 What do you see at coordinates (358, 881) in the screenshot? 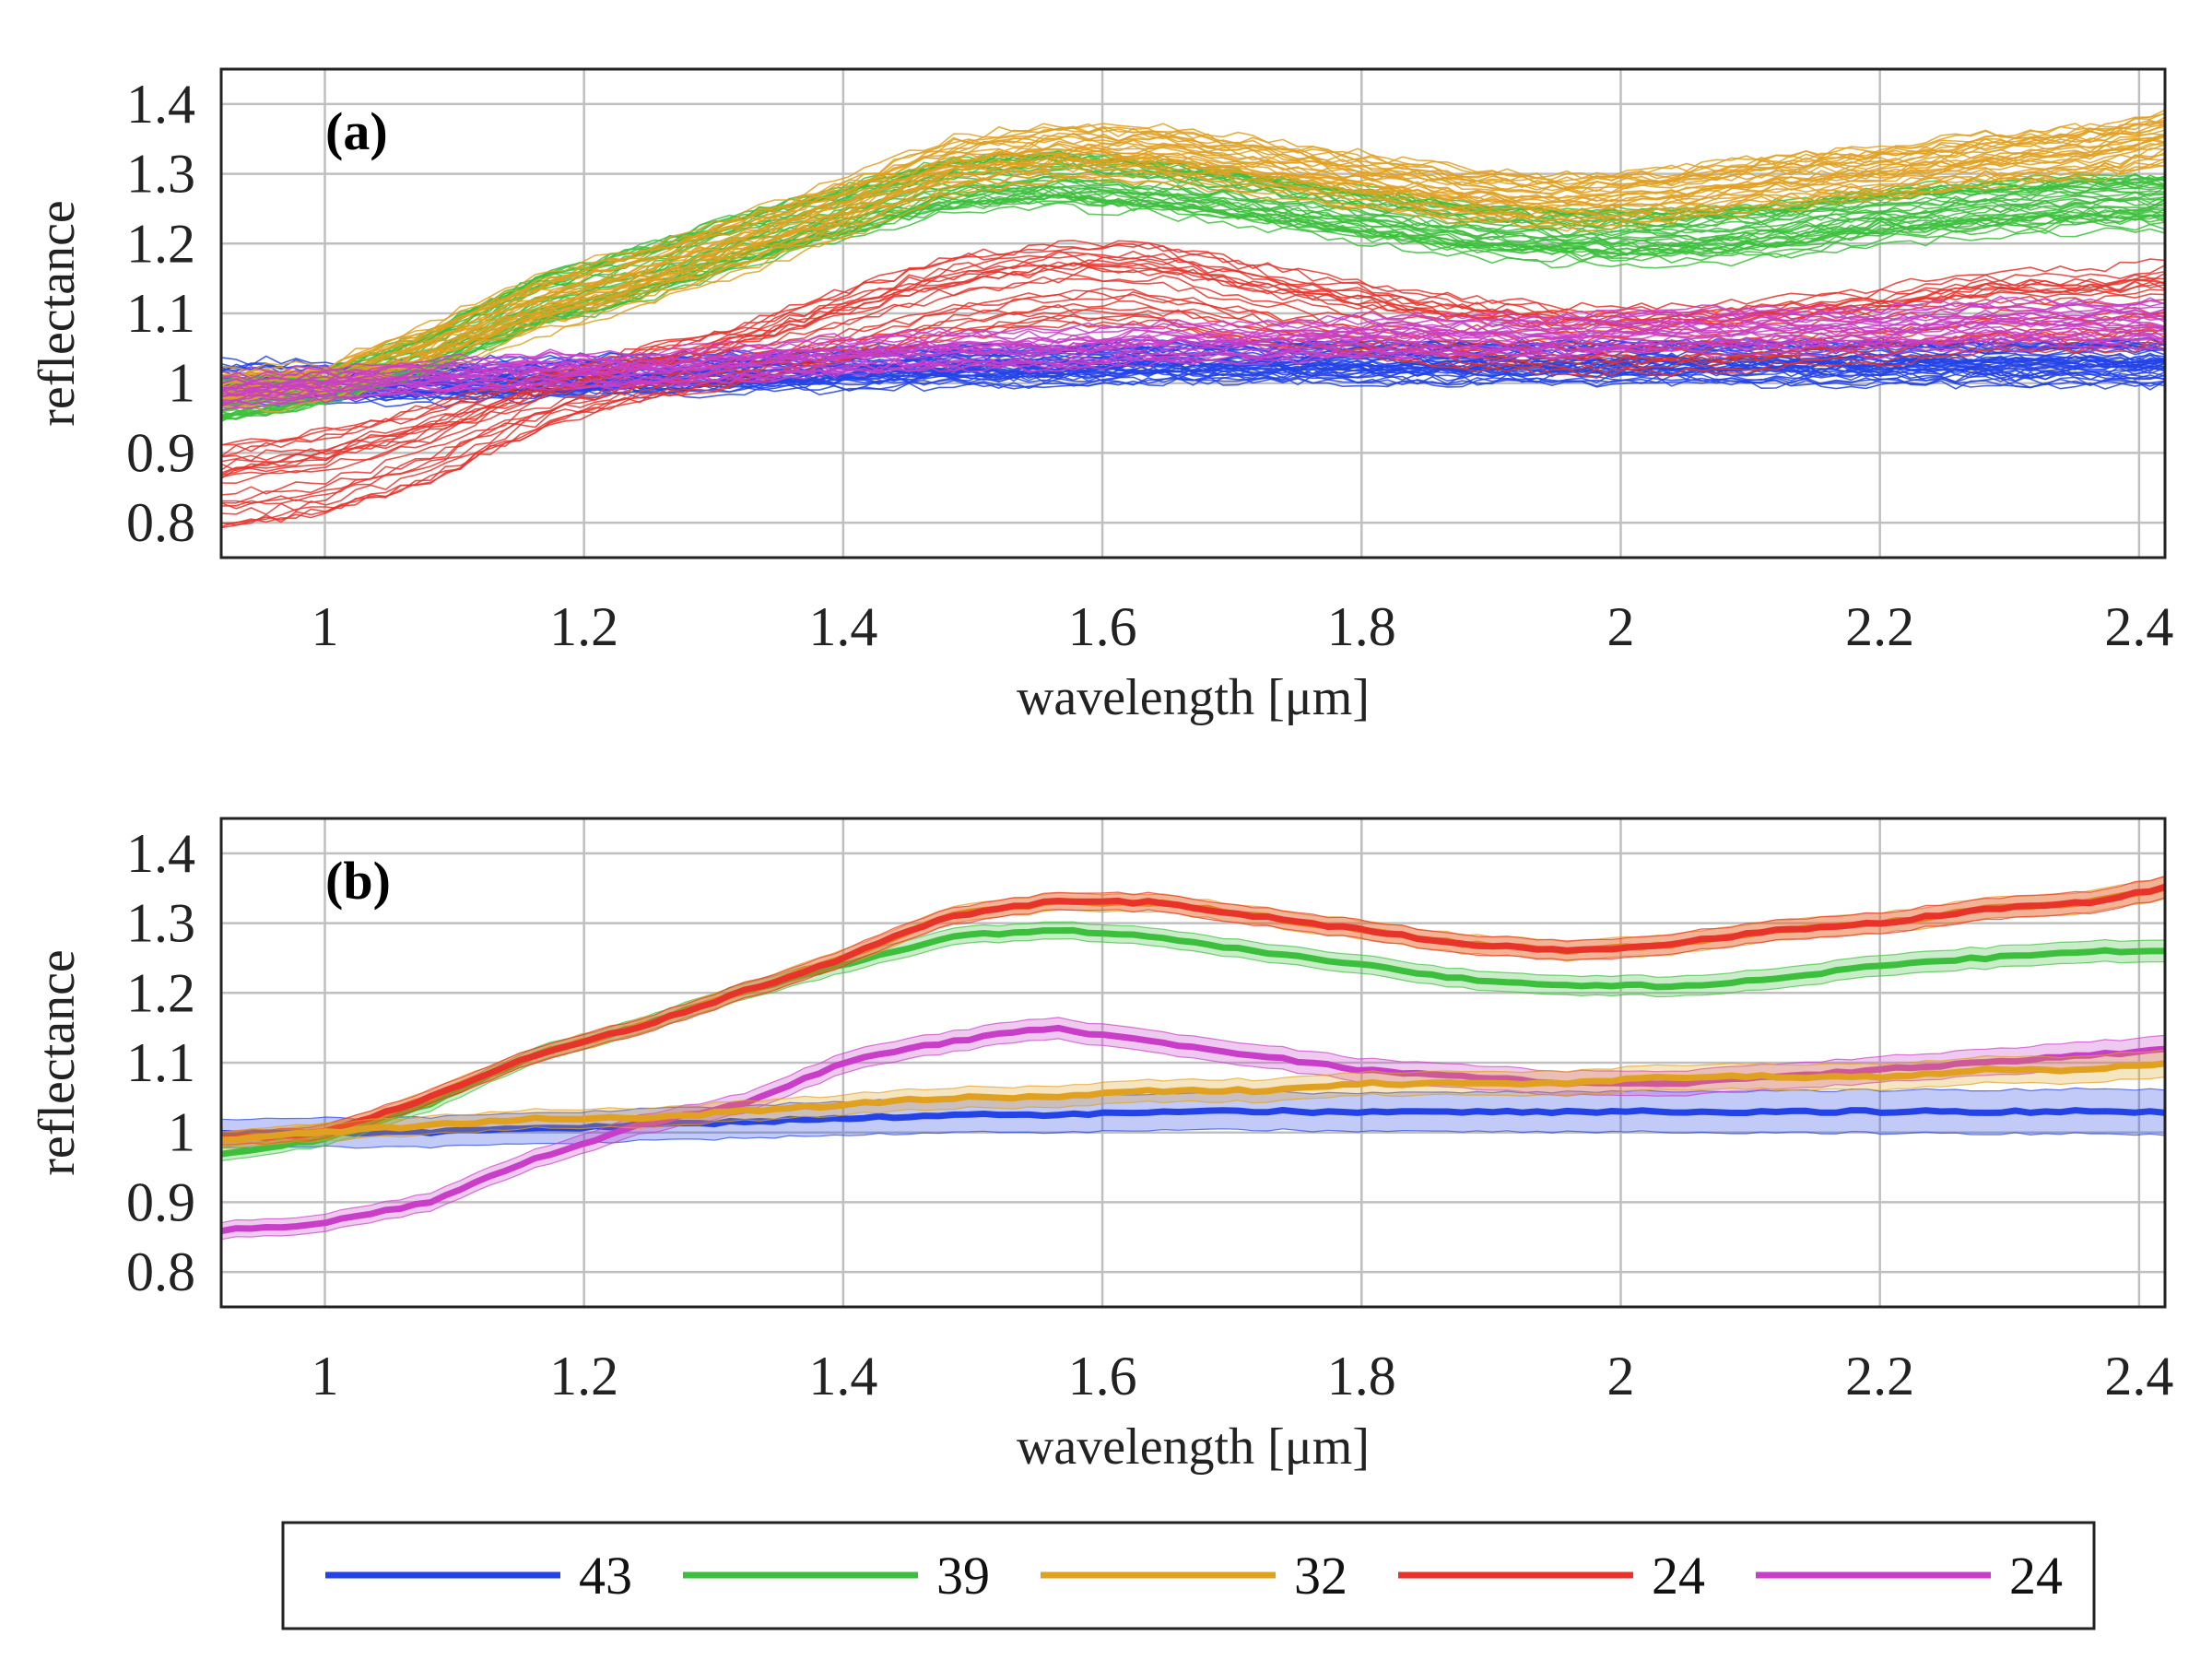
I see `panel-tag: (b)` at bounding box center [358, 881].